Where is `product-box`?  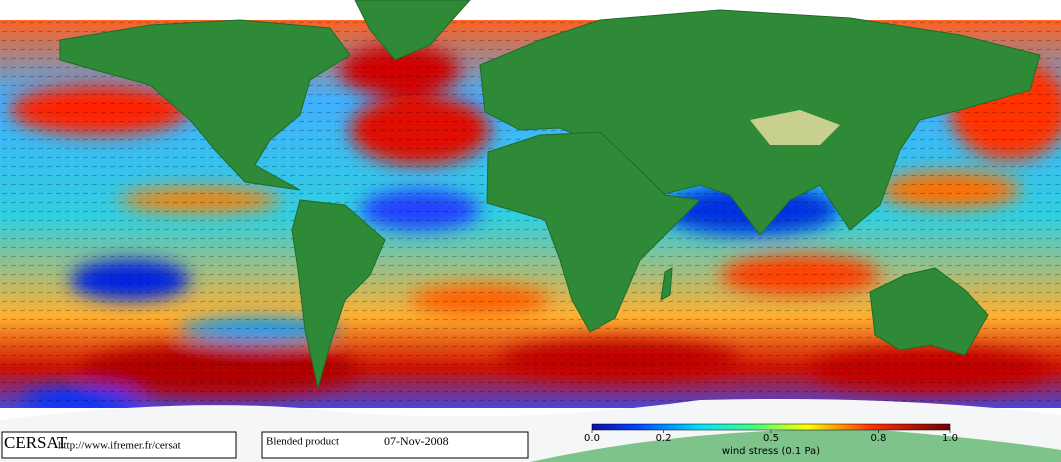 product-box is located at coordinates (395, 445).